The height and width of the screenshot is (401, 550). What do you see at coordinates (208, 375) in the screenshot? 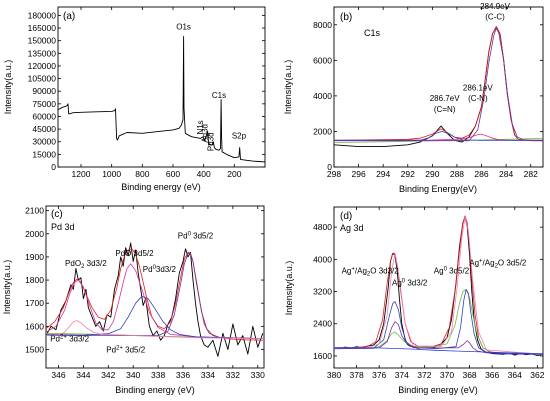
I see `x-tick-label: 334` at bounding box center [208, 375].